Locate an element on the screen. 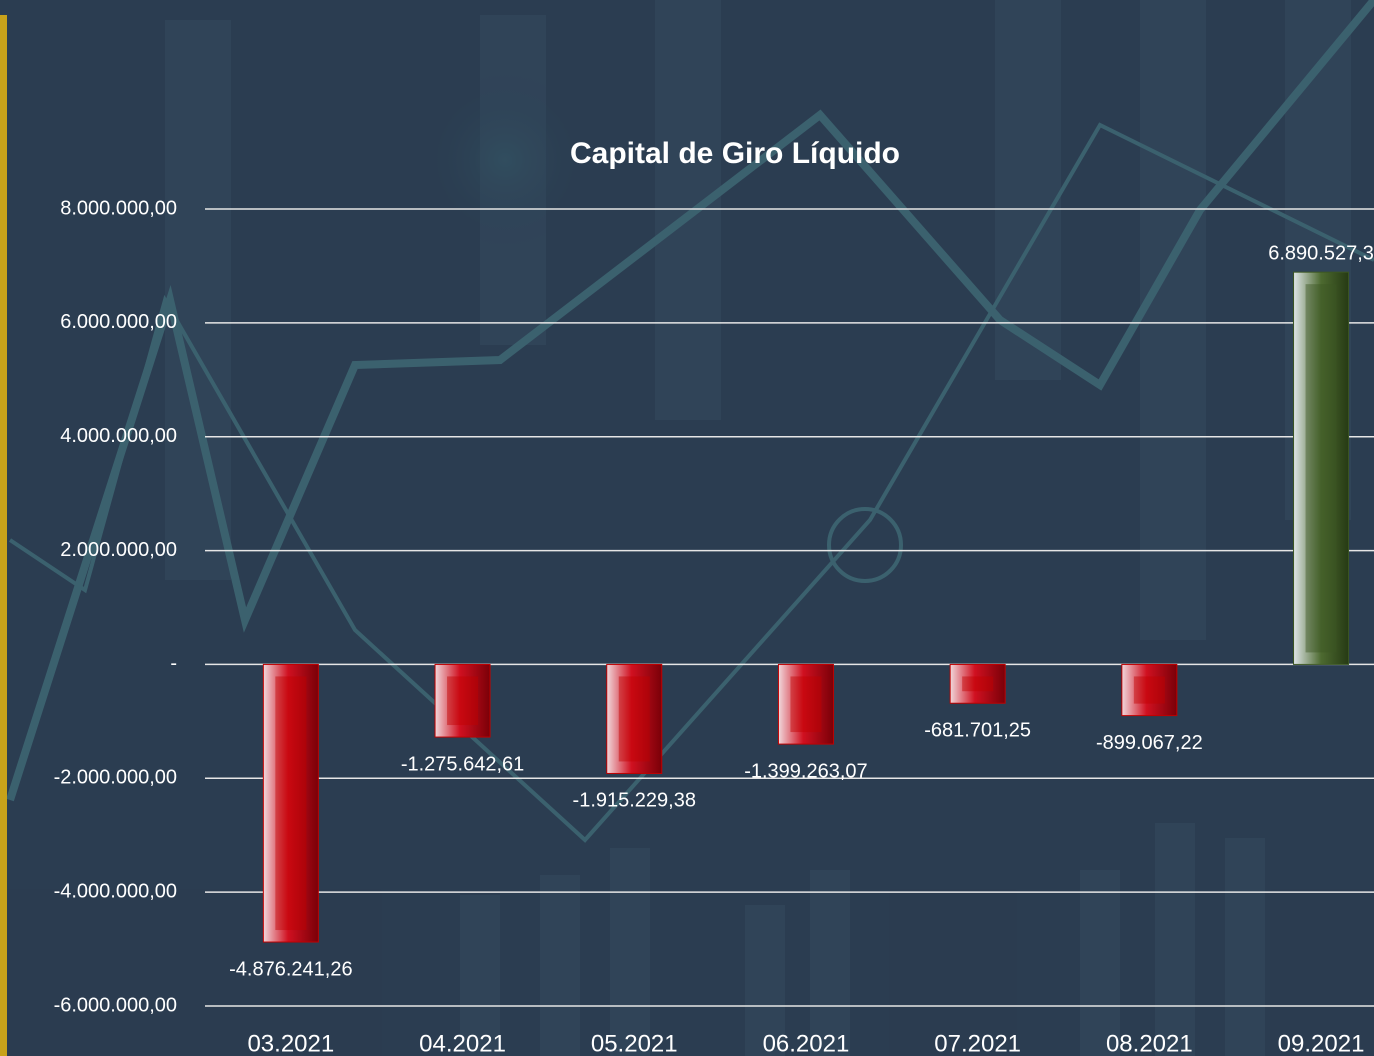 This screenshot has width=1374, height=1056. x-tick-label: 04.2021 is located at coordinates (462, 1043).